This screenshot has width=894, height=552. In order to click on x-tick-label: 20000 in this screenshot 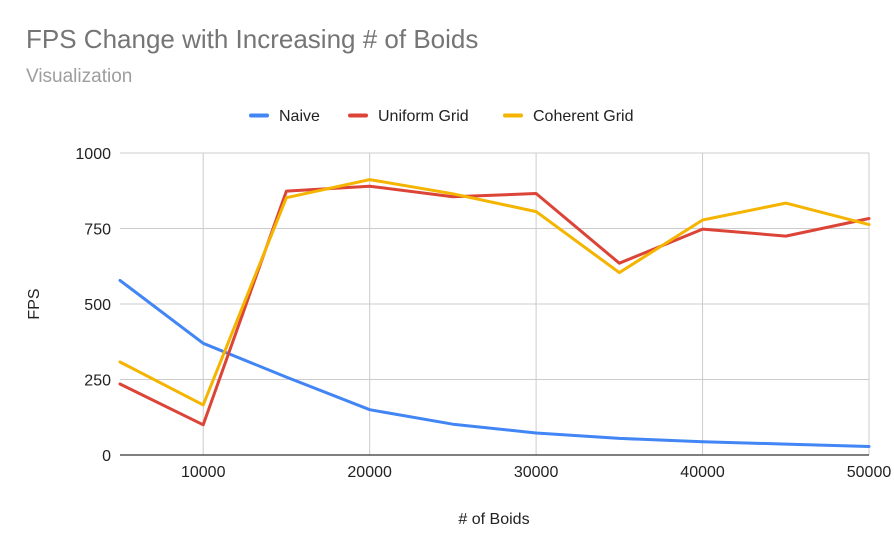, I will do `click(369, 472)`.